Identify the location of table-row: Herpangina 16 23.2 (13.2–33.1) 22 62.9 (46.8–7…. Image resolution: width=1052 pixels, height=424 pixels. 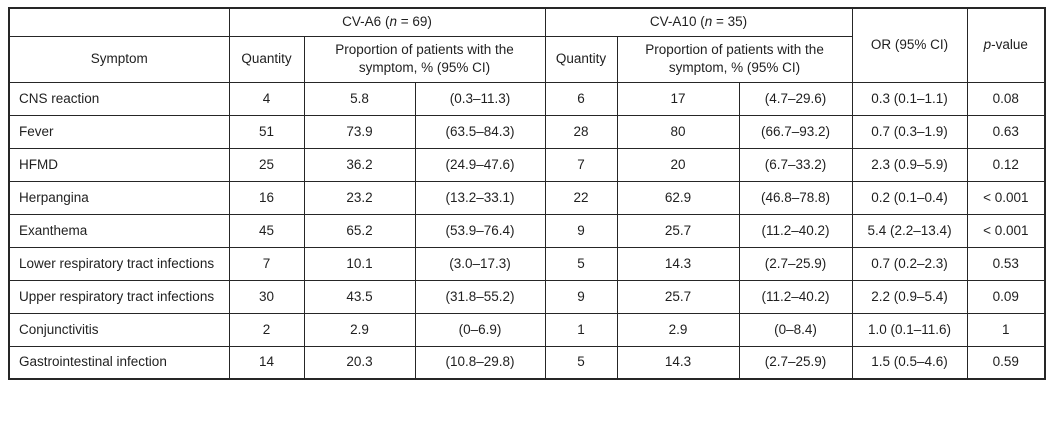
(527, 197).